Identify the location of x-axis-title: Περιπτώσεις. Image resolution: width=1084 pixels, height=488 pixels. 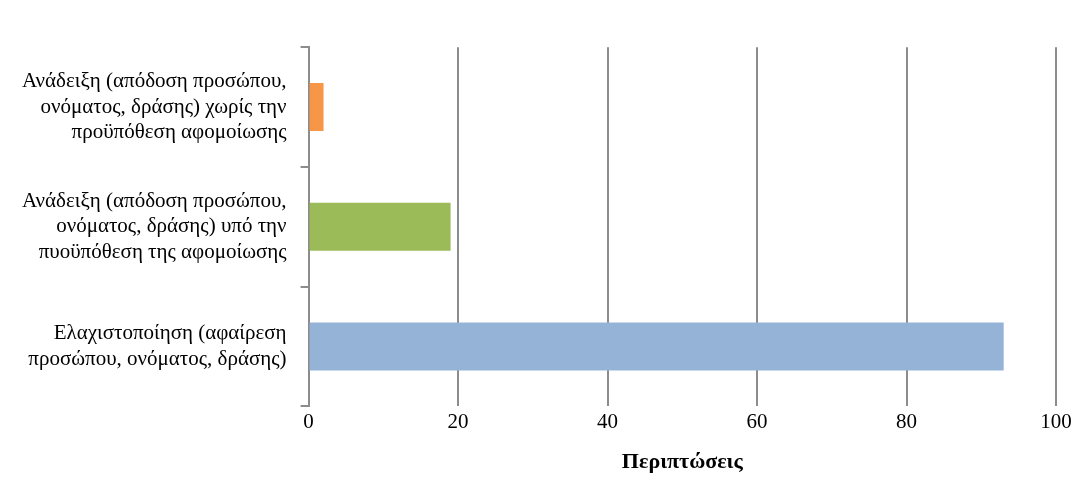
(682, 461).